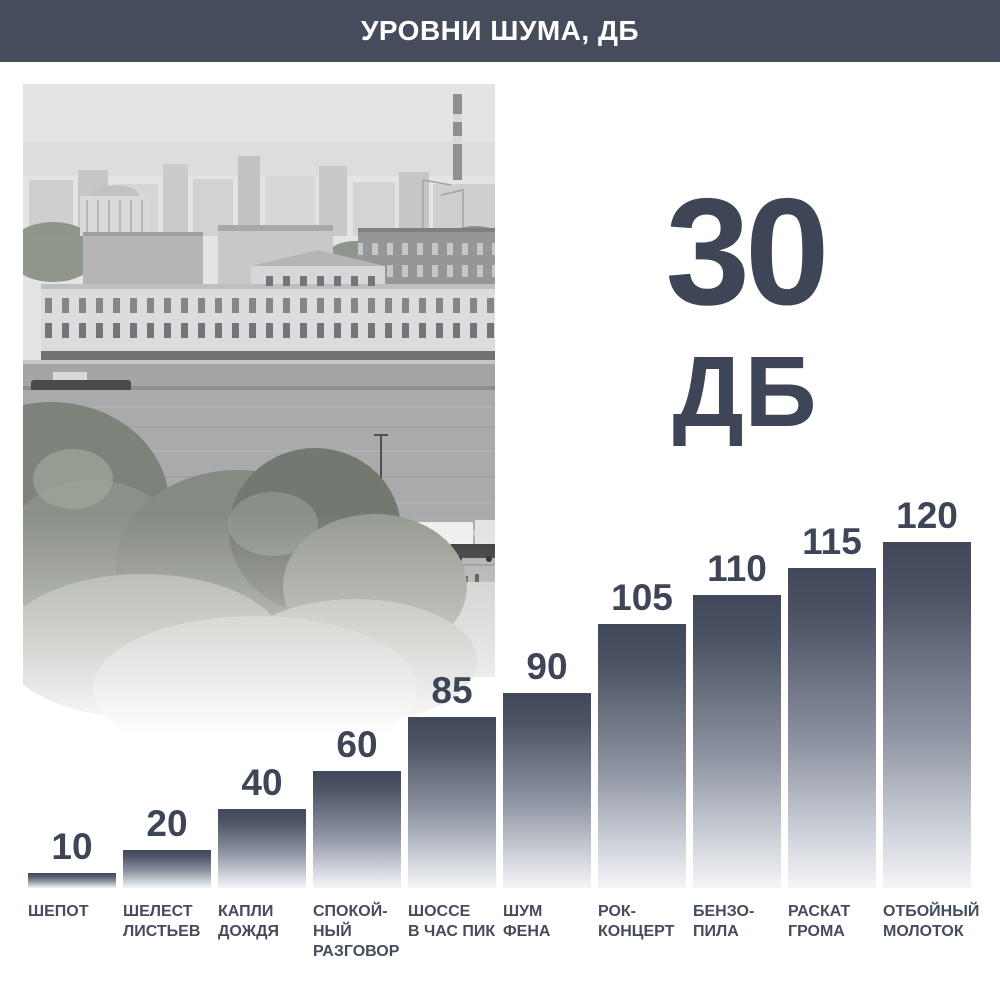  I want to click on bar-value: 85, so click(452, 690).